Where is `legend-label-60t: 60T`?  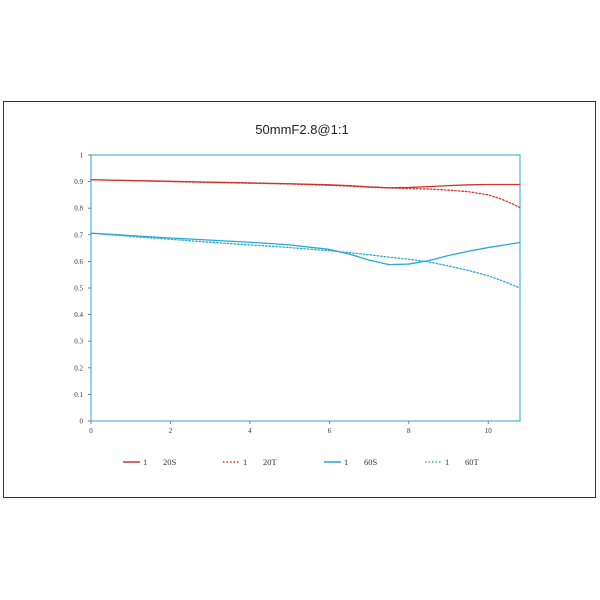
legend-label-60t: 60T is located at coordinates (472, 462).